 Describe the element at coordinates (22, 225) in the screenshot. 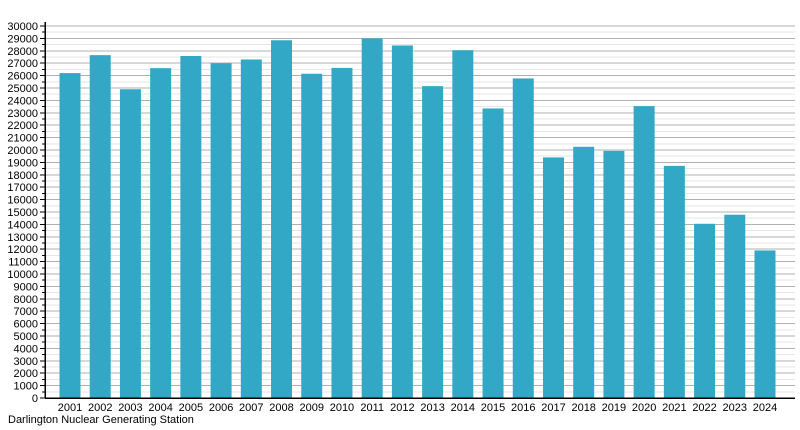

I see `y-tick-label: 14000` at that location.